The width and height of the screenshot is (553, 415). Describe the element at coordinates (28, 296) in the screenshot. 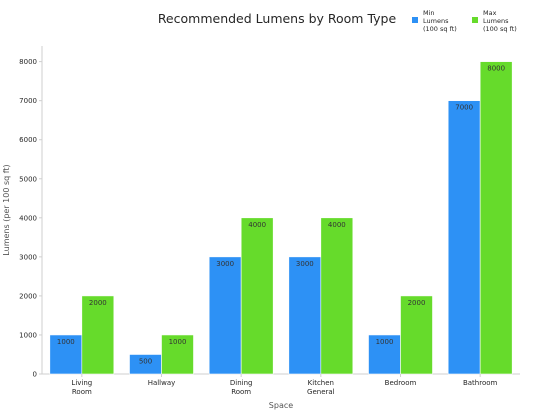

I see `y-tick-label: 2000` at that location.